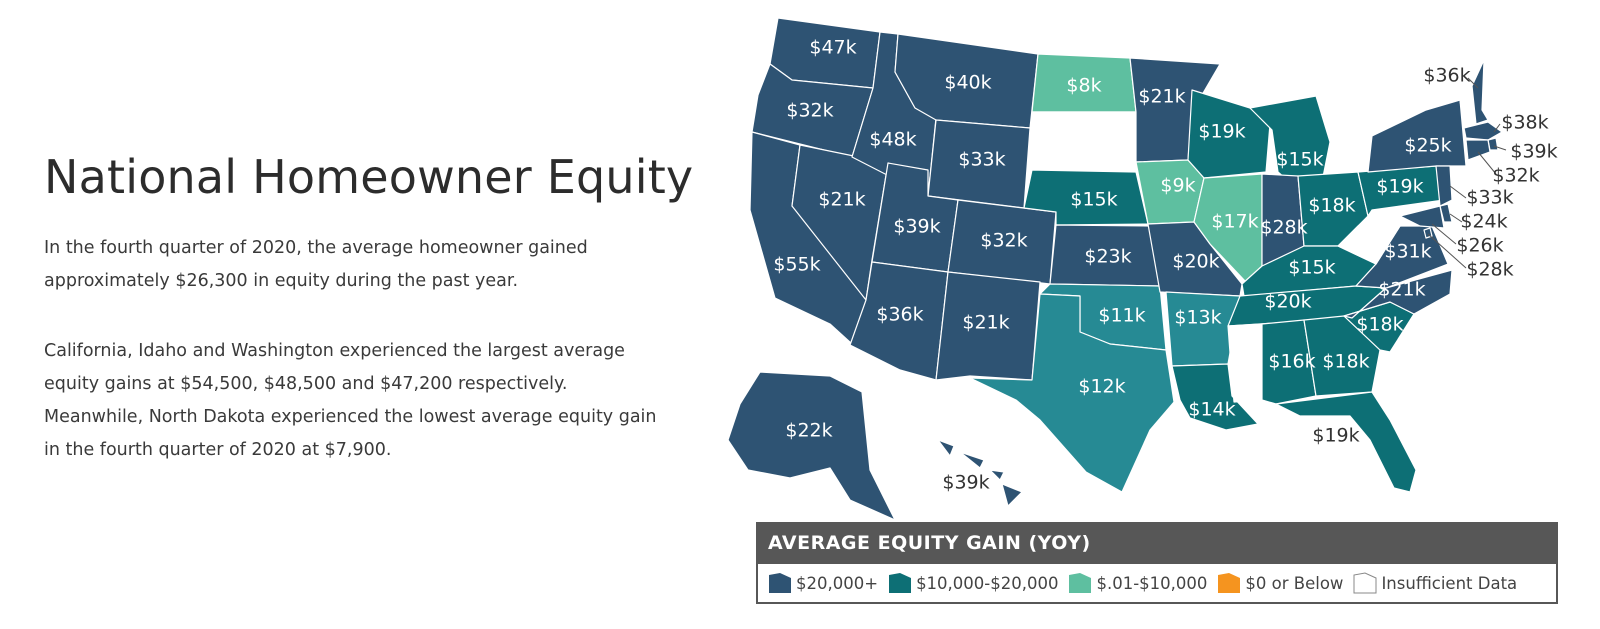 This screenshot has height=629, width=1600. I want to click on legend-swatch-negative-icon, so click(1229, 583).